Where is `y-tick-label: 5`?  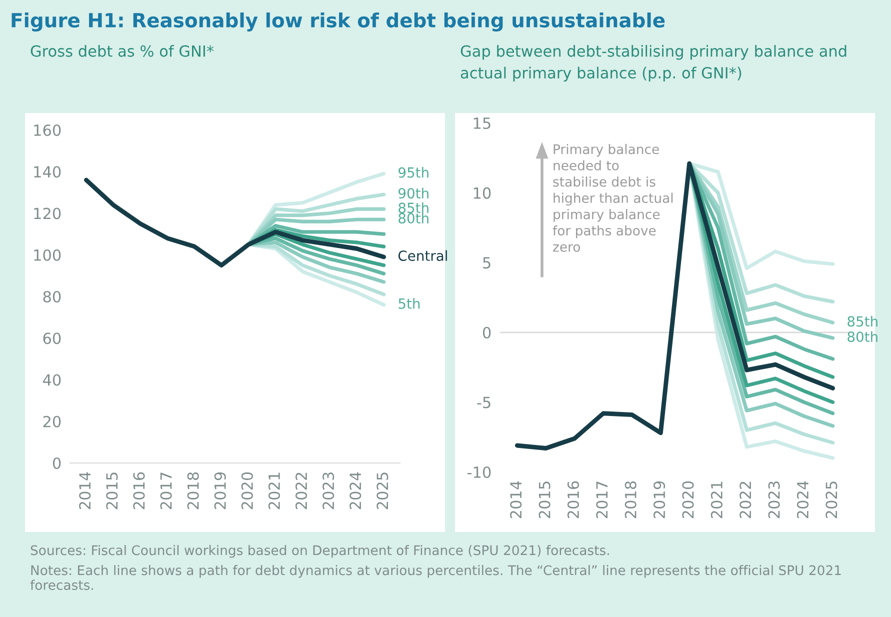 y-tick-label: 5 is located at coordinates (486, 263).